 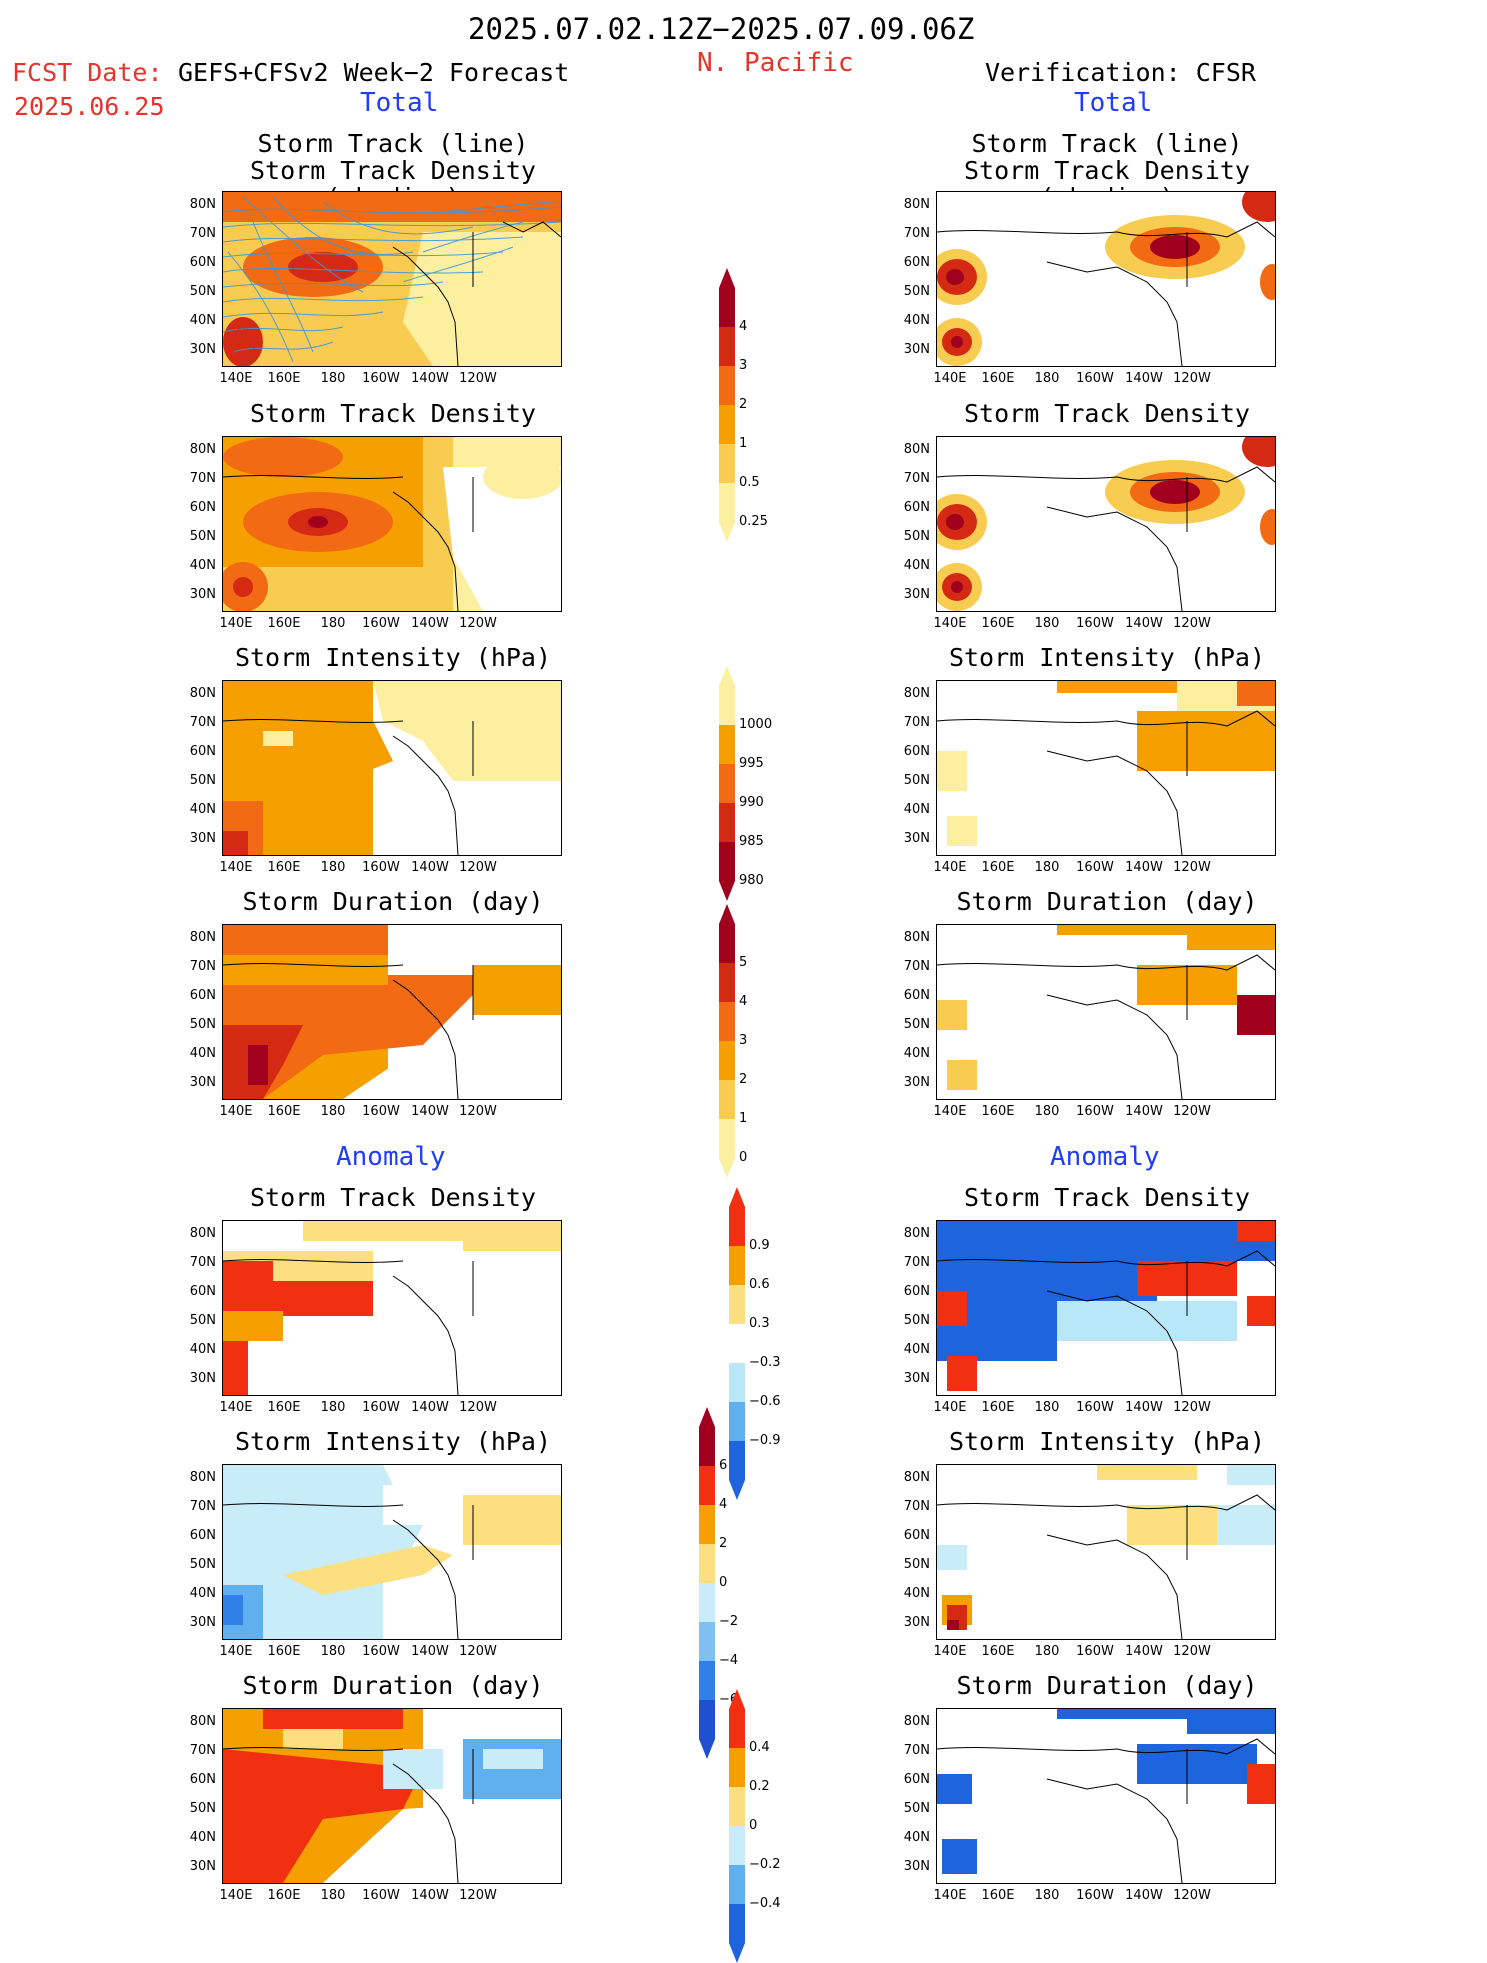 What do you see at coordinates (393, 657) in the screenshot?
I see `left-intensity-title: Storm Intensity (hPa)` at bounding box center [393, 657].